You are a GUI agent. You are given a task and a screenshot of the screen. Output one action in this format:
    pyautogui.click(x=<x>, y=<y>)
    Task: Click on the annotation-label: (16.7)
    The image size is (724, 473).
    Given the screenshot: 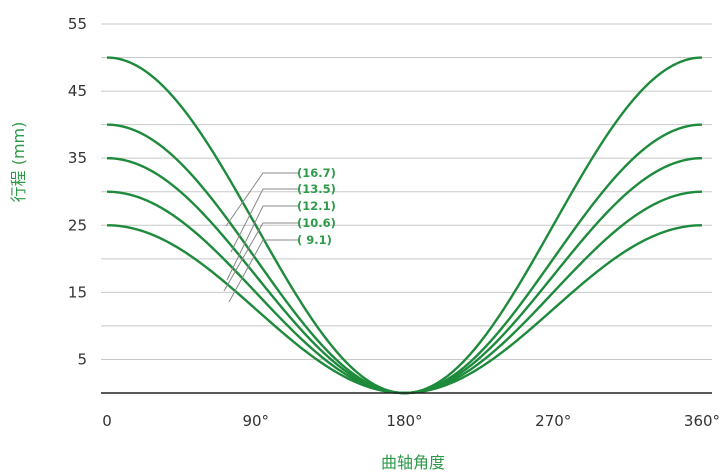 What is the action you would take?
    pyautogui.click(x=316, y=173)
    